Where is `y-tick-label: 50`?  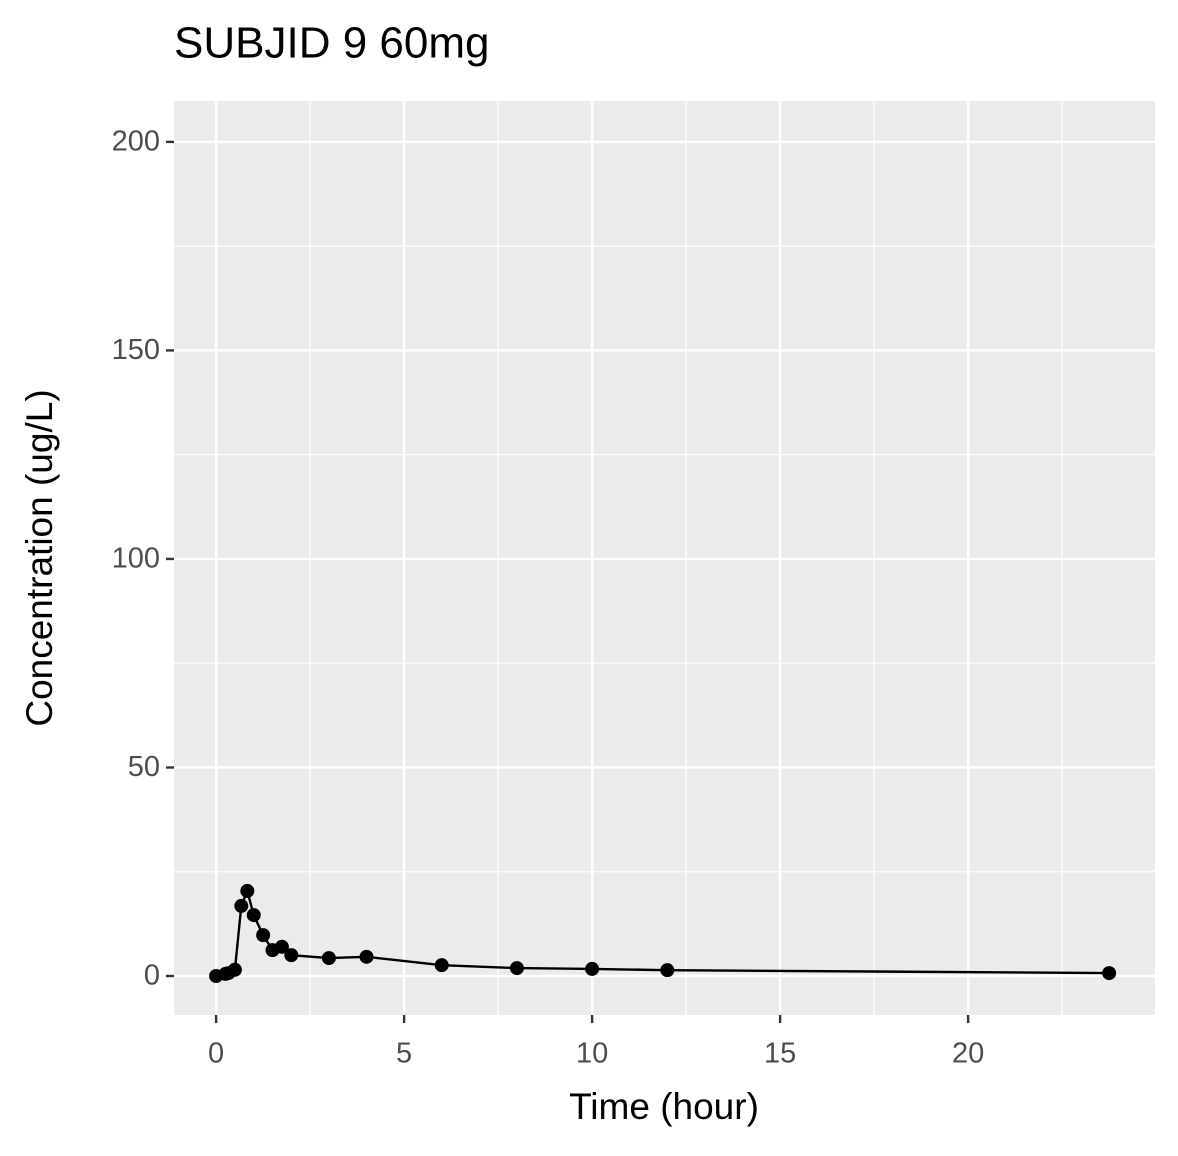
y-tick-label: 50 is located at coordinates (144, 767).